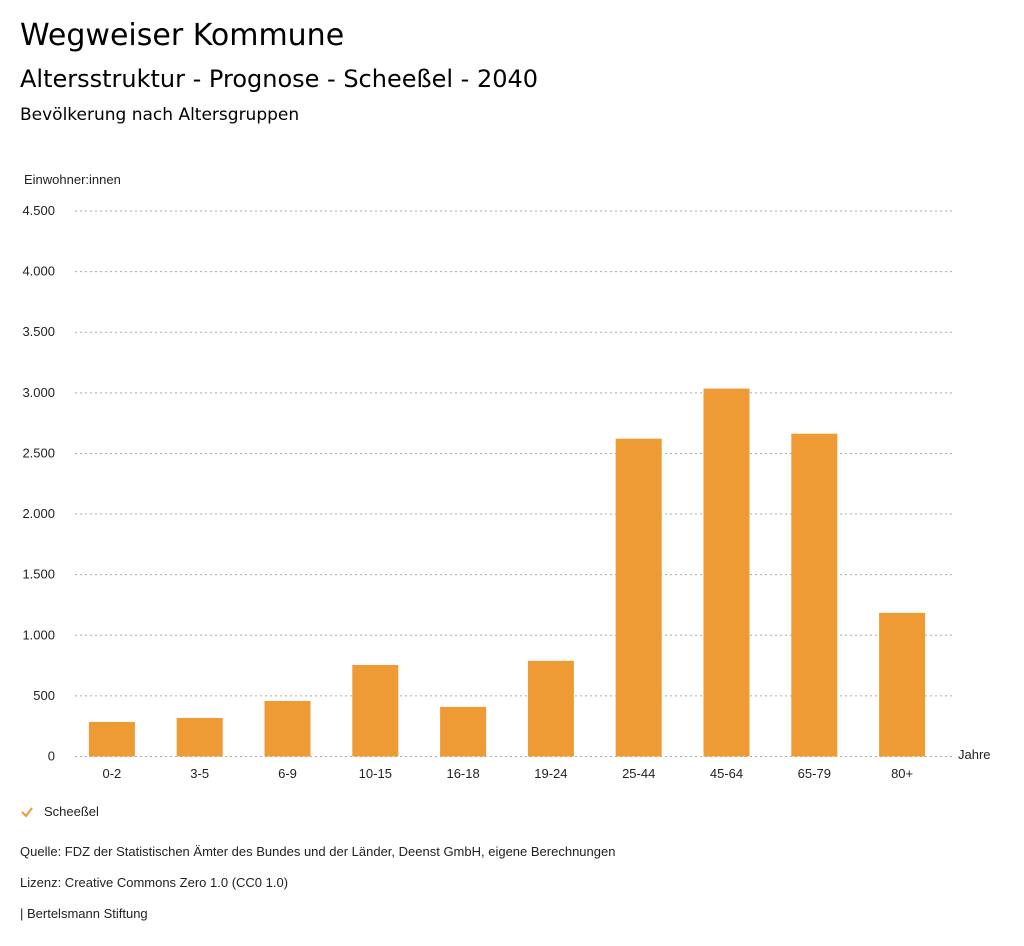 The height and width of the screenshot is (946, 1024). Describe the element at coordinates (38, 392) in the screenshot. I see `y-tick-label: 3.000` at that location.